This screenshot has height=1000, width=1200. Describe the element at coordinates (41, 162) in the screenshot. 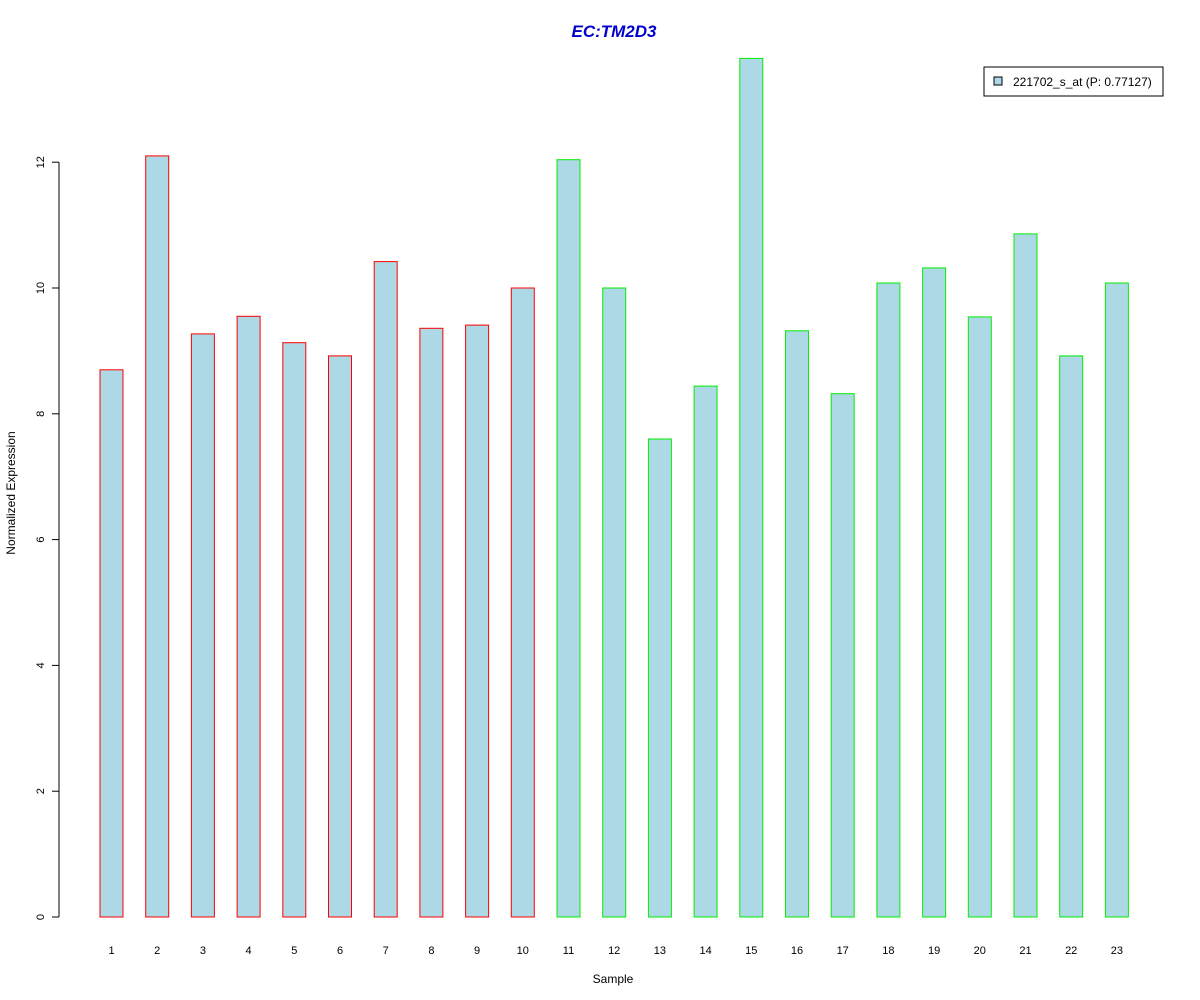

I see `y-tick-label: 12` at that location.